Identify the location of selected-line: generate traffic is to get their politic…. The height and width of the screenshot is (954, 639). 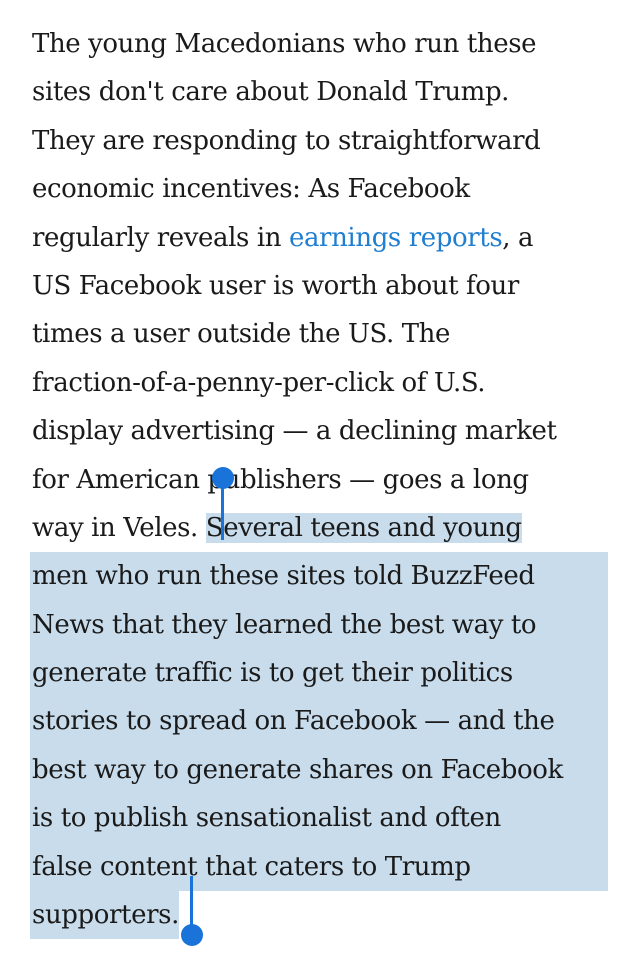
(321, 673).